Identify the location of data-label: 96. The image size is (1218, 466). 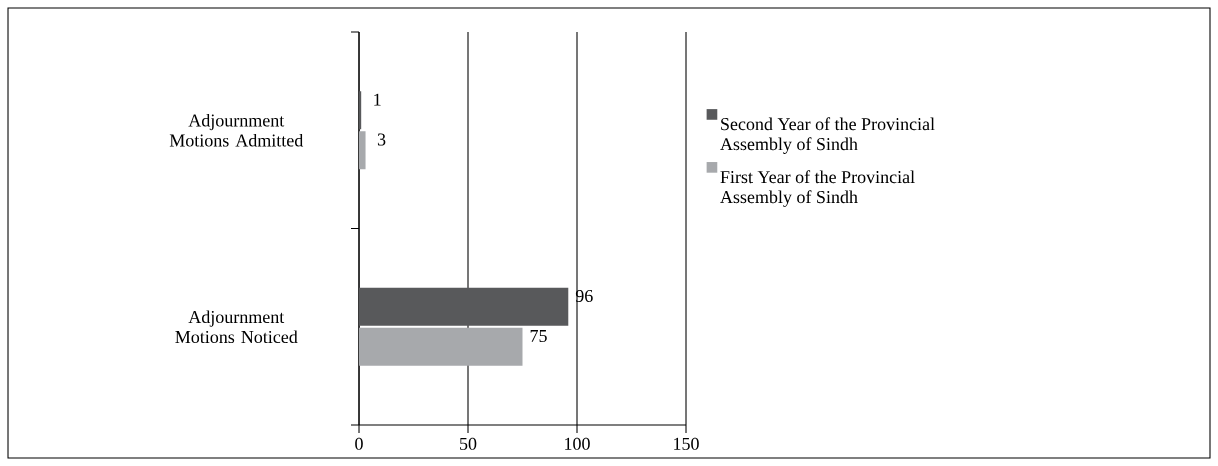
(584, 296).